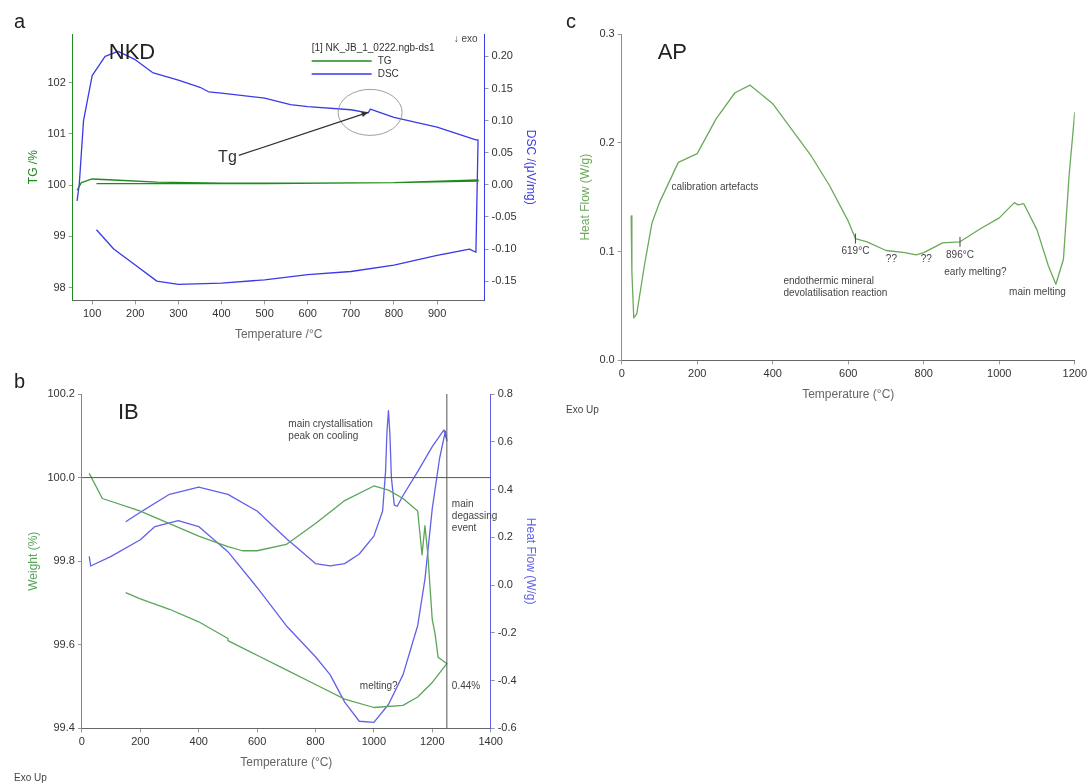 This screenshot has width=1088, height=784. I want to click on annotation: early melting?, so click(975, 272).